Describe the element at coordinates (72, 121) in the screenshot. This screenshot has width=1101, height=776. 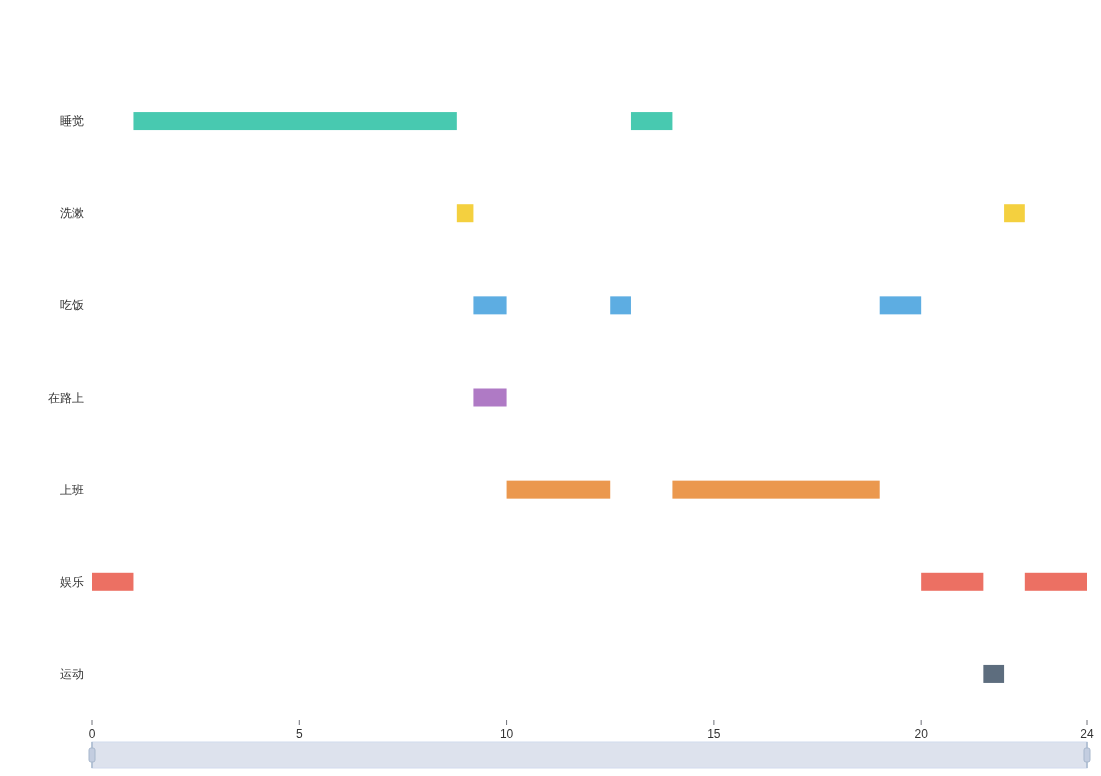
I see `y-tick-label: 睡觉` at that location.